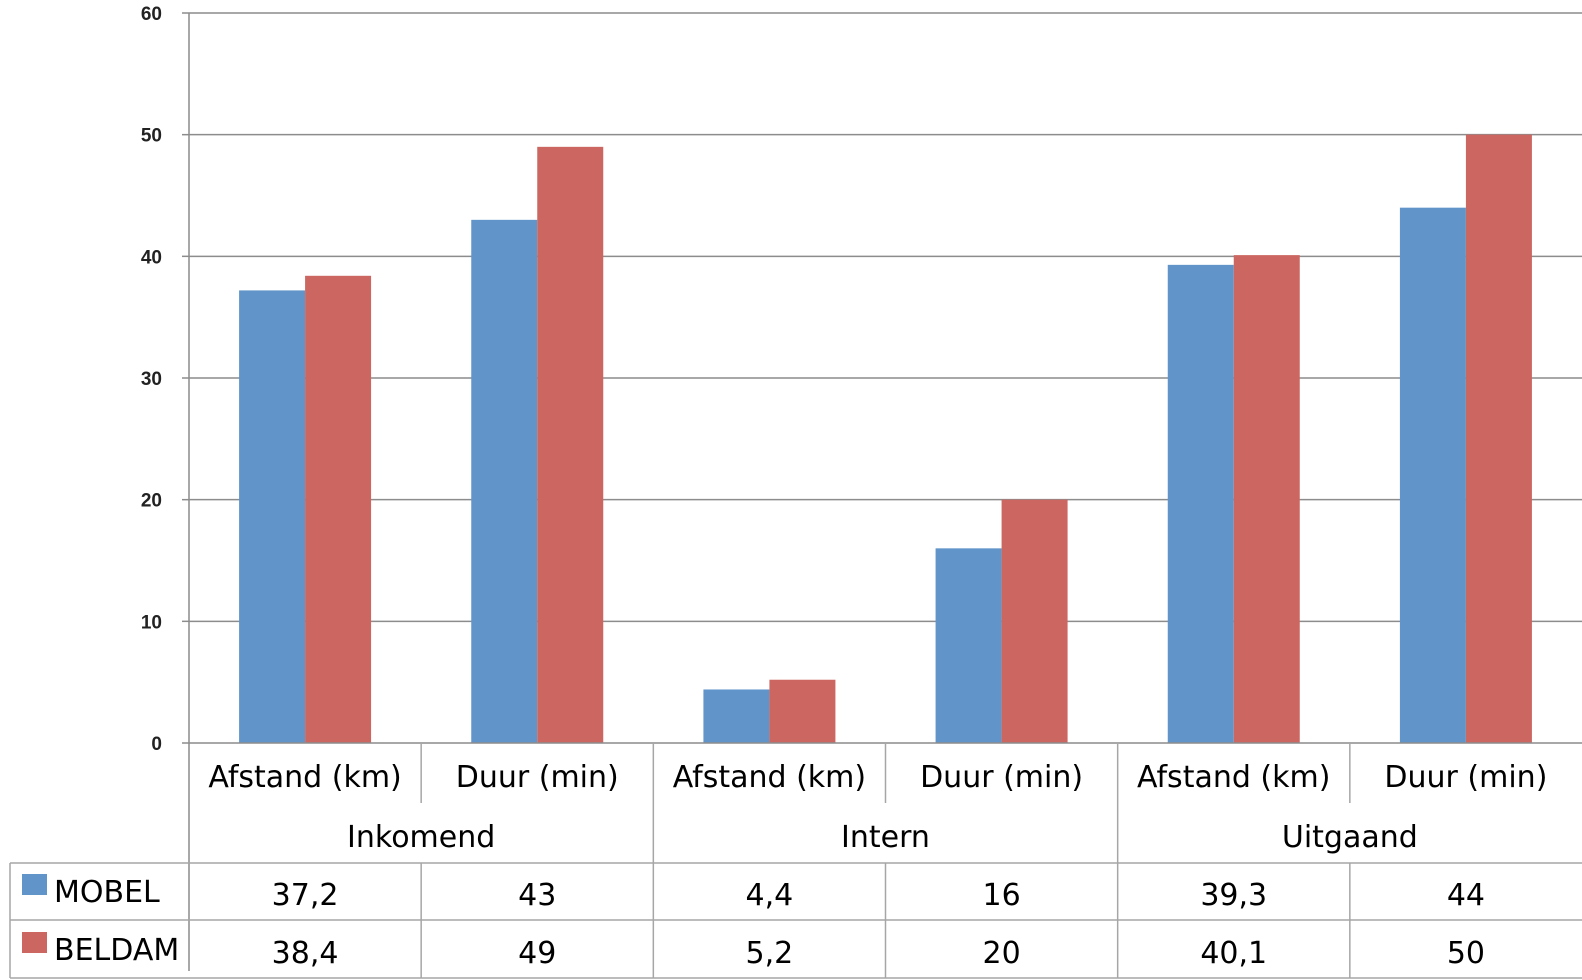 The image size is (1582, 980). What do you see at coordinates (770, 953) in the screenshot?
I see `table-cell: 5,2` at bounding box center [770, 953].